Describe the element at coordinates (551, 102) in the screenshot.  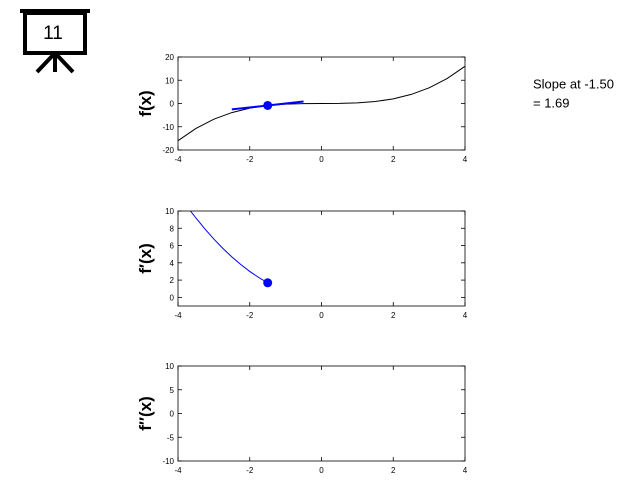
I see `annotation: = 1.69` at that location.